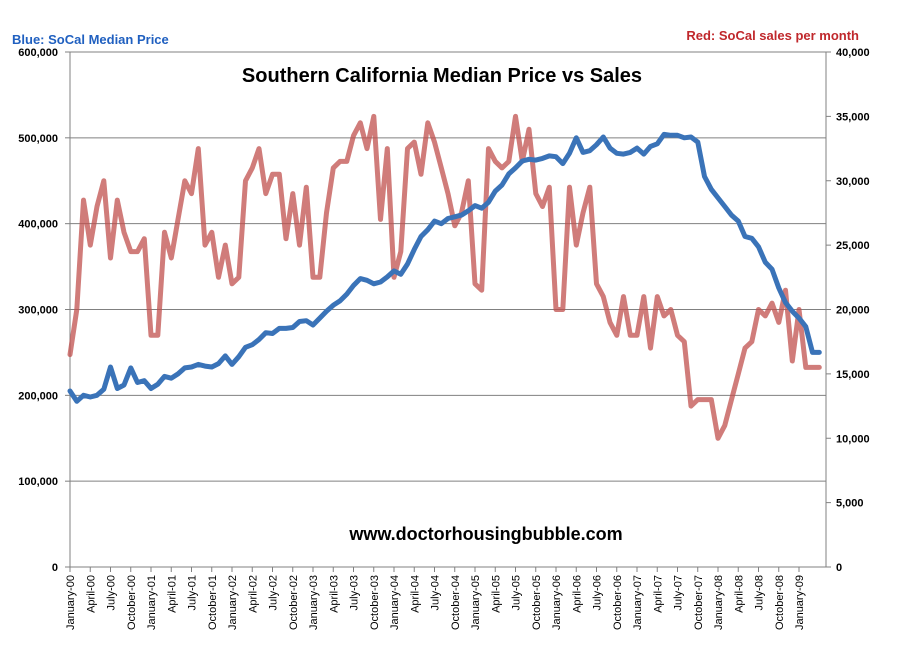 Image resolution: width=899 pixels, height=654 pixels. I want to click on x-tick-label: October-01, so click(213, 602).